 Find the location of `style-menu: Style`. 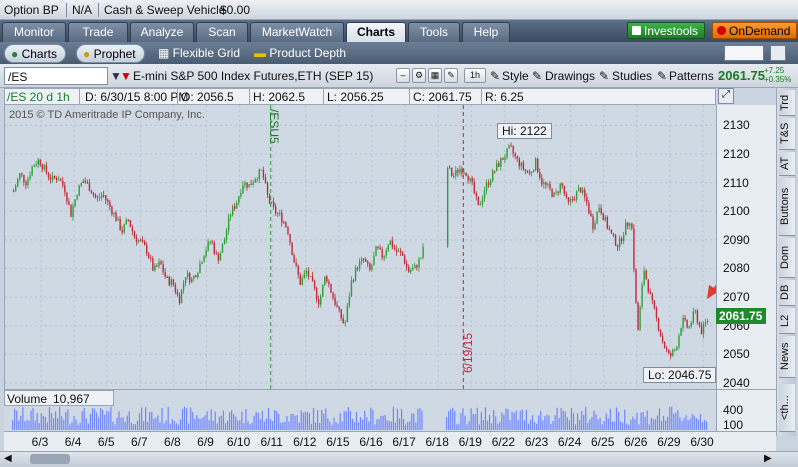

style-menu: Style is located at coordinates (515, 76).